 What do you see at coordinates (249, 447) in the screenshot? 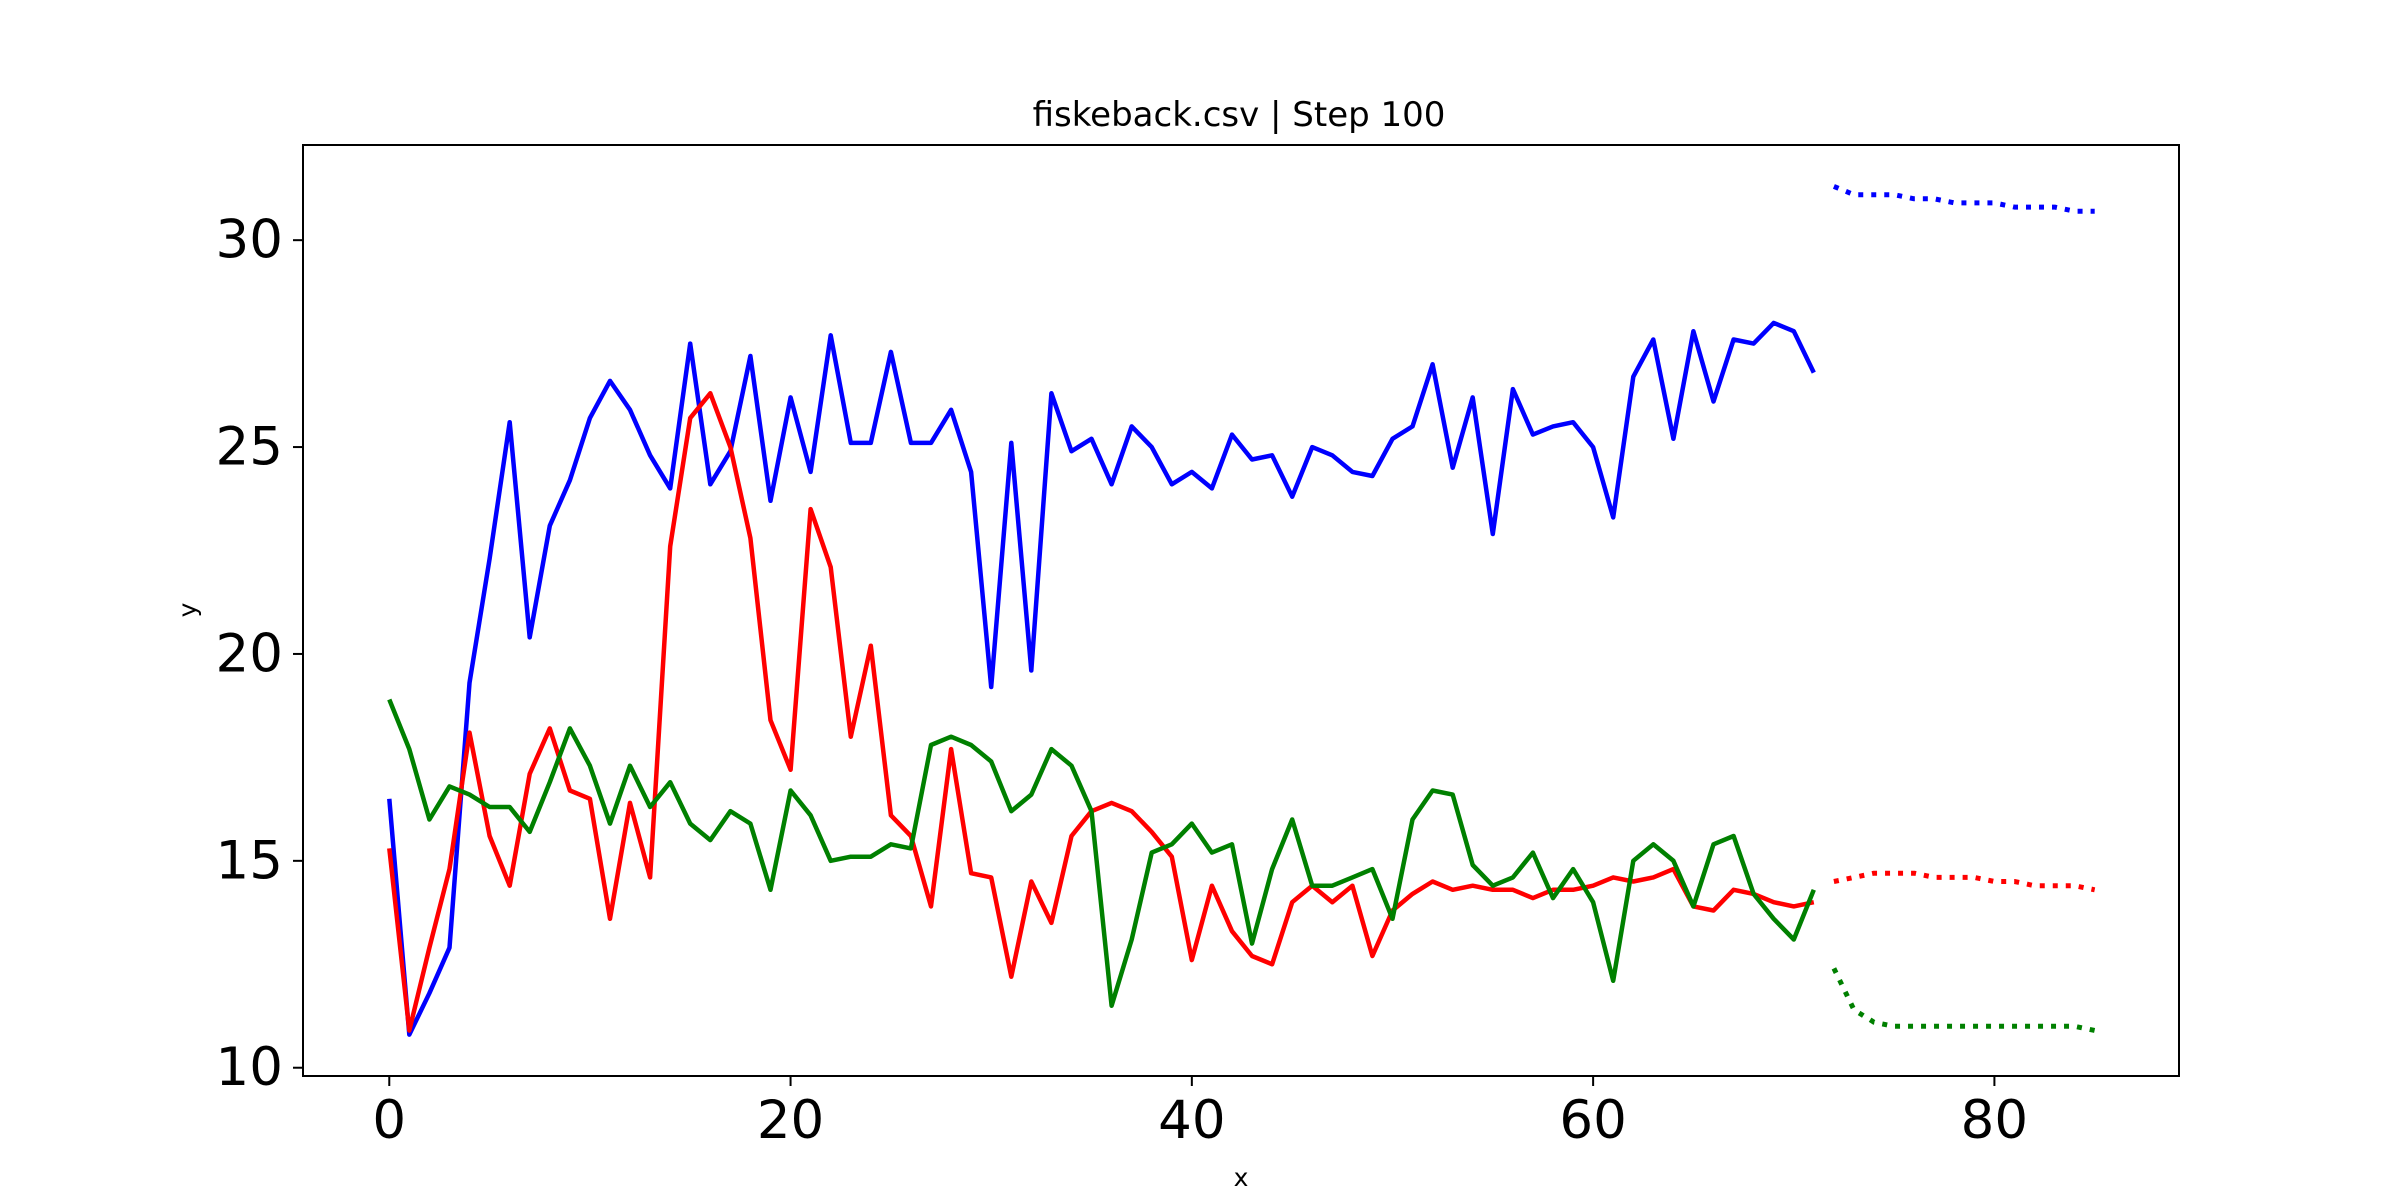
I see `y-tick-label: 25` at bounding box center [249, 447].